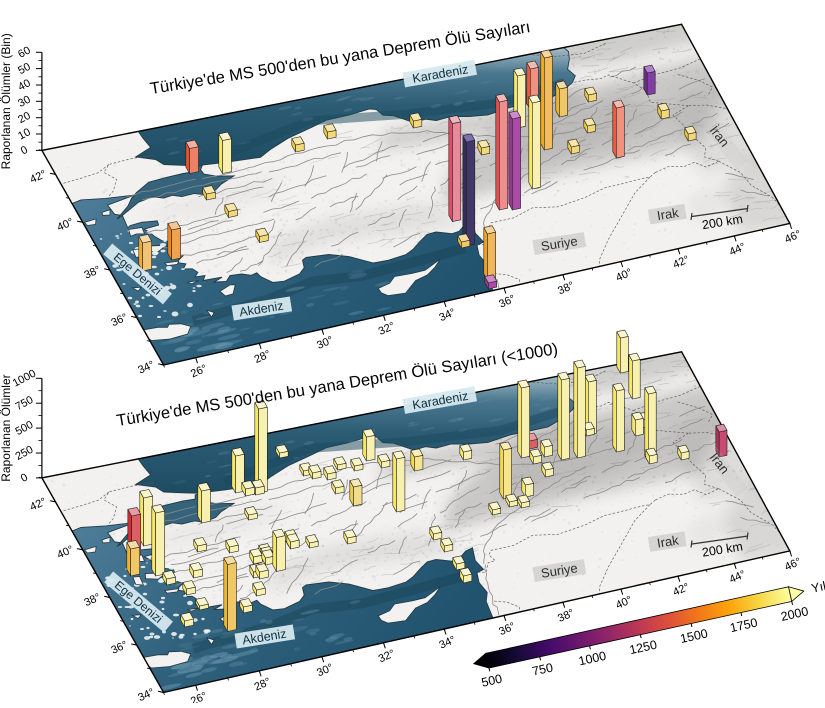 Image resolution: width=825 pixels, height=708 pixels. I want to click on svg-text: Yıl, so click(817, 587).